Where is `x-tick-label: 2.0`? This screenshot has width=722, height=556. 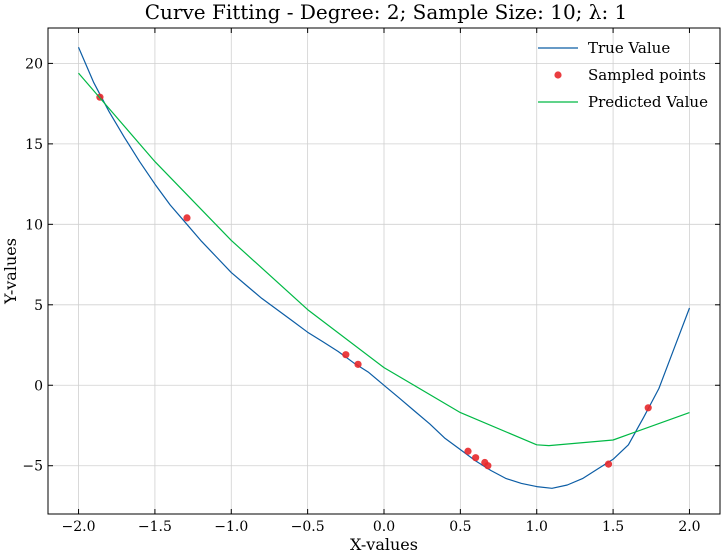 x-tick-label: 2.0 is located at coordinates (689, 527).